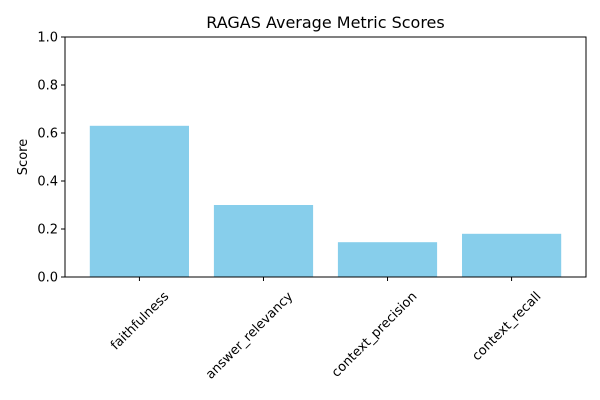 Image resolution: width=600 pixels, height=400 pixels. Describe the element at coordinates (249, 335) in the screenshot. I see `x-tick-label: answer_relevancy` at that location.